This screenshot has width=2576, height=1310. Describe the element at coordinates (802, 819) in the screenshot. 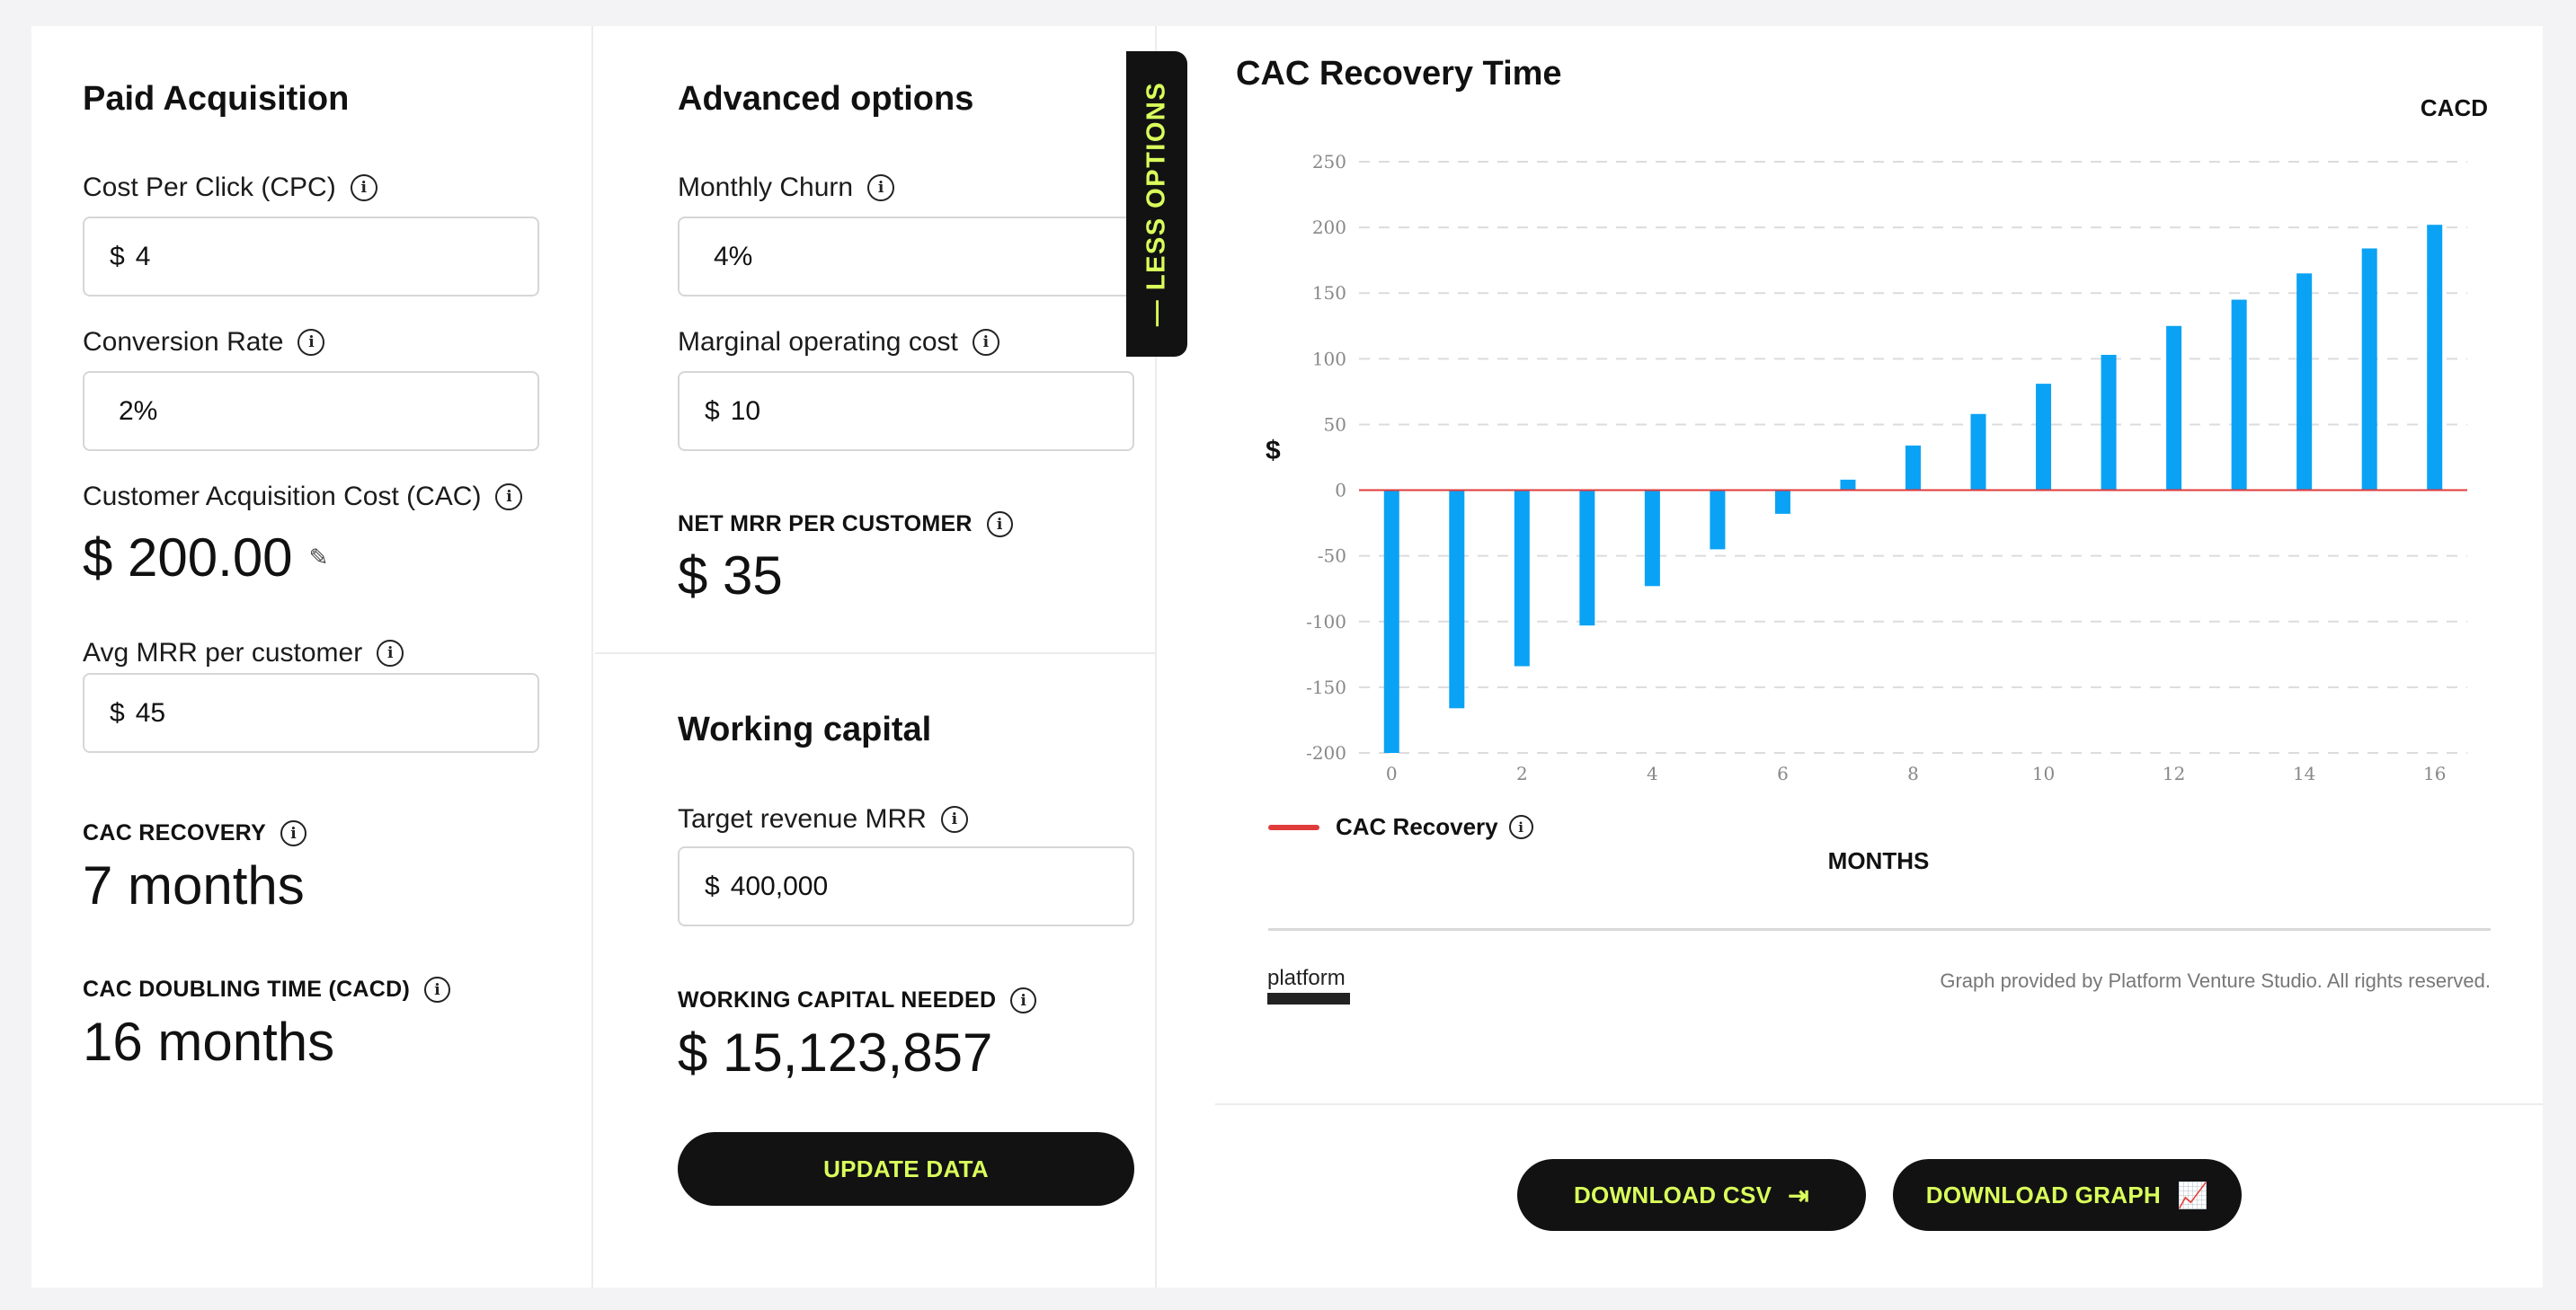

I see `target-mrr-label-text: Target revenue MRR` at that location.